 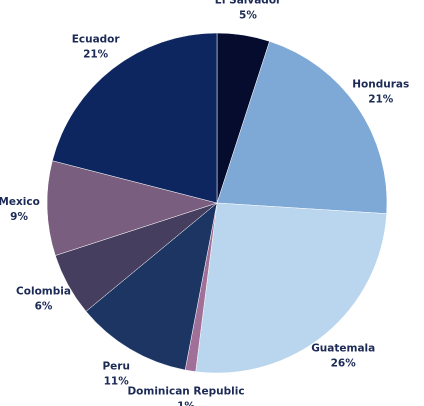 I want to click on slice-value-label: 9%, so click(x=19, y=217).